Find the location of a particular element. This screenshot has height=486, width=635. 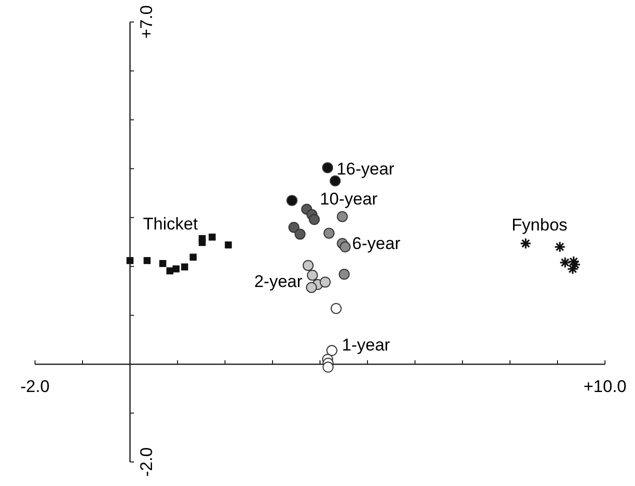

series-label: 10-year is located at coordinates (349, 199).